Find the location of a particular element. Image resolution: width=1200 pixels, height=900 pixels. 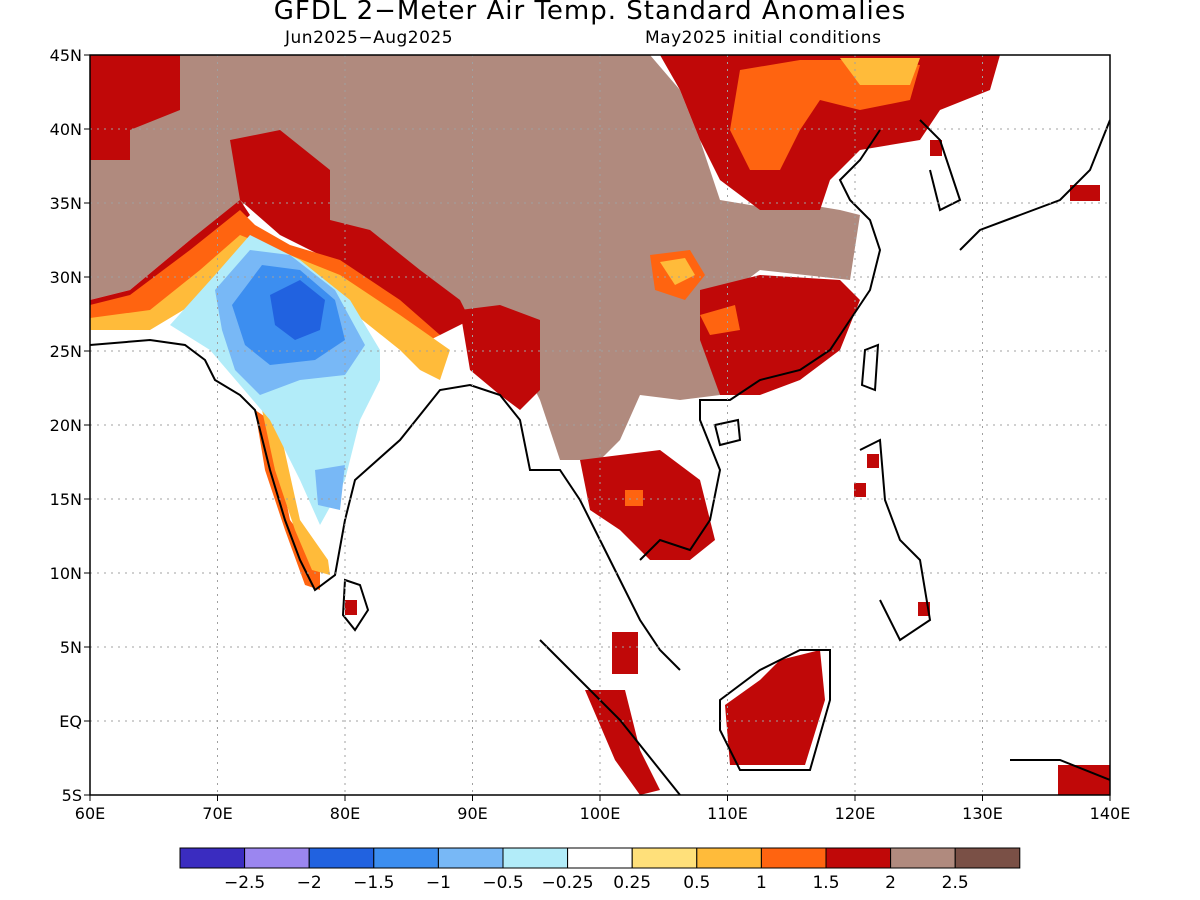

colorbar-label: 2.5 is located at coordinates (955, 883).